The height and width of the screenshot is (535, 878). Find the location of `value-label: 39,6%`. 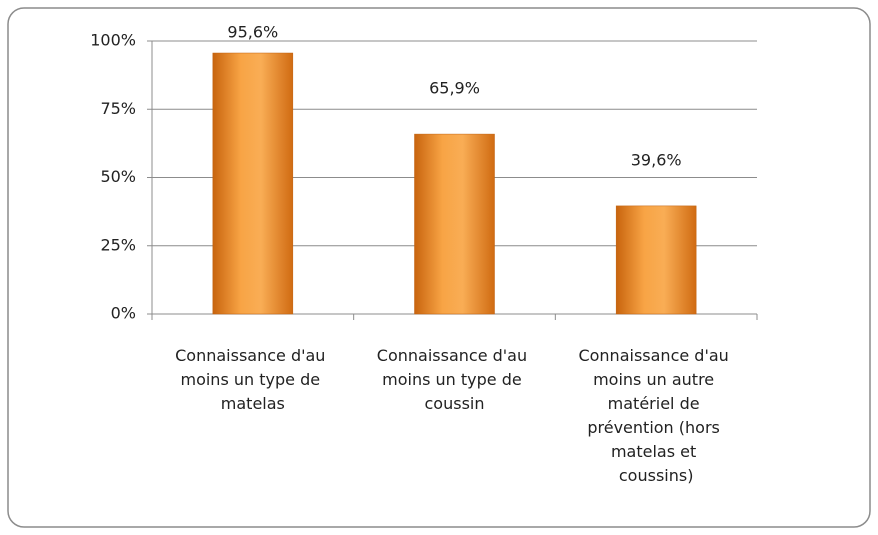

value-label: 39,6% is located at coordinates (656, 159).